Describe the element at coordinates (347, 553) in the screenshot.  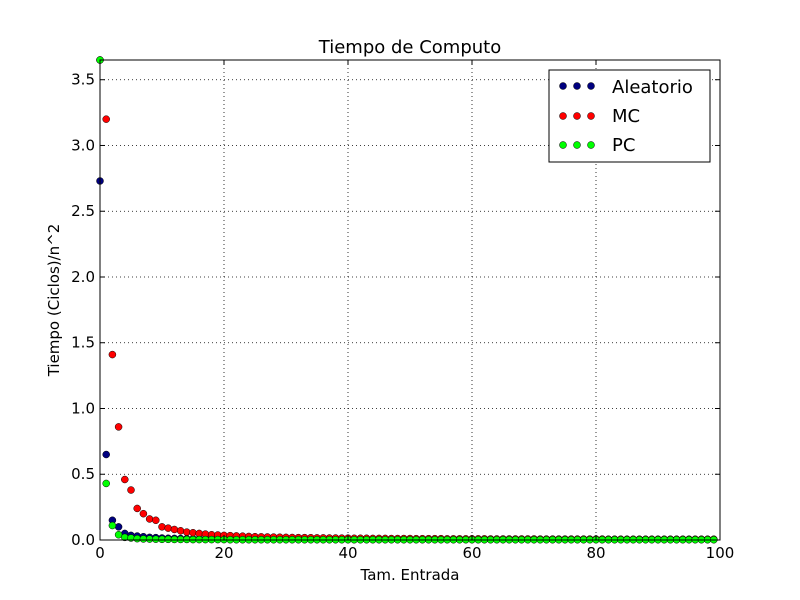
I see `x-tick-label: 40` at that location.